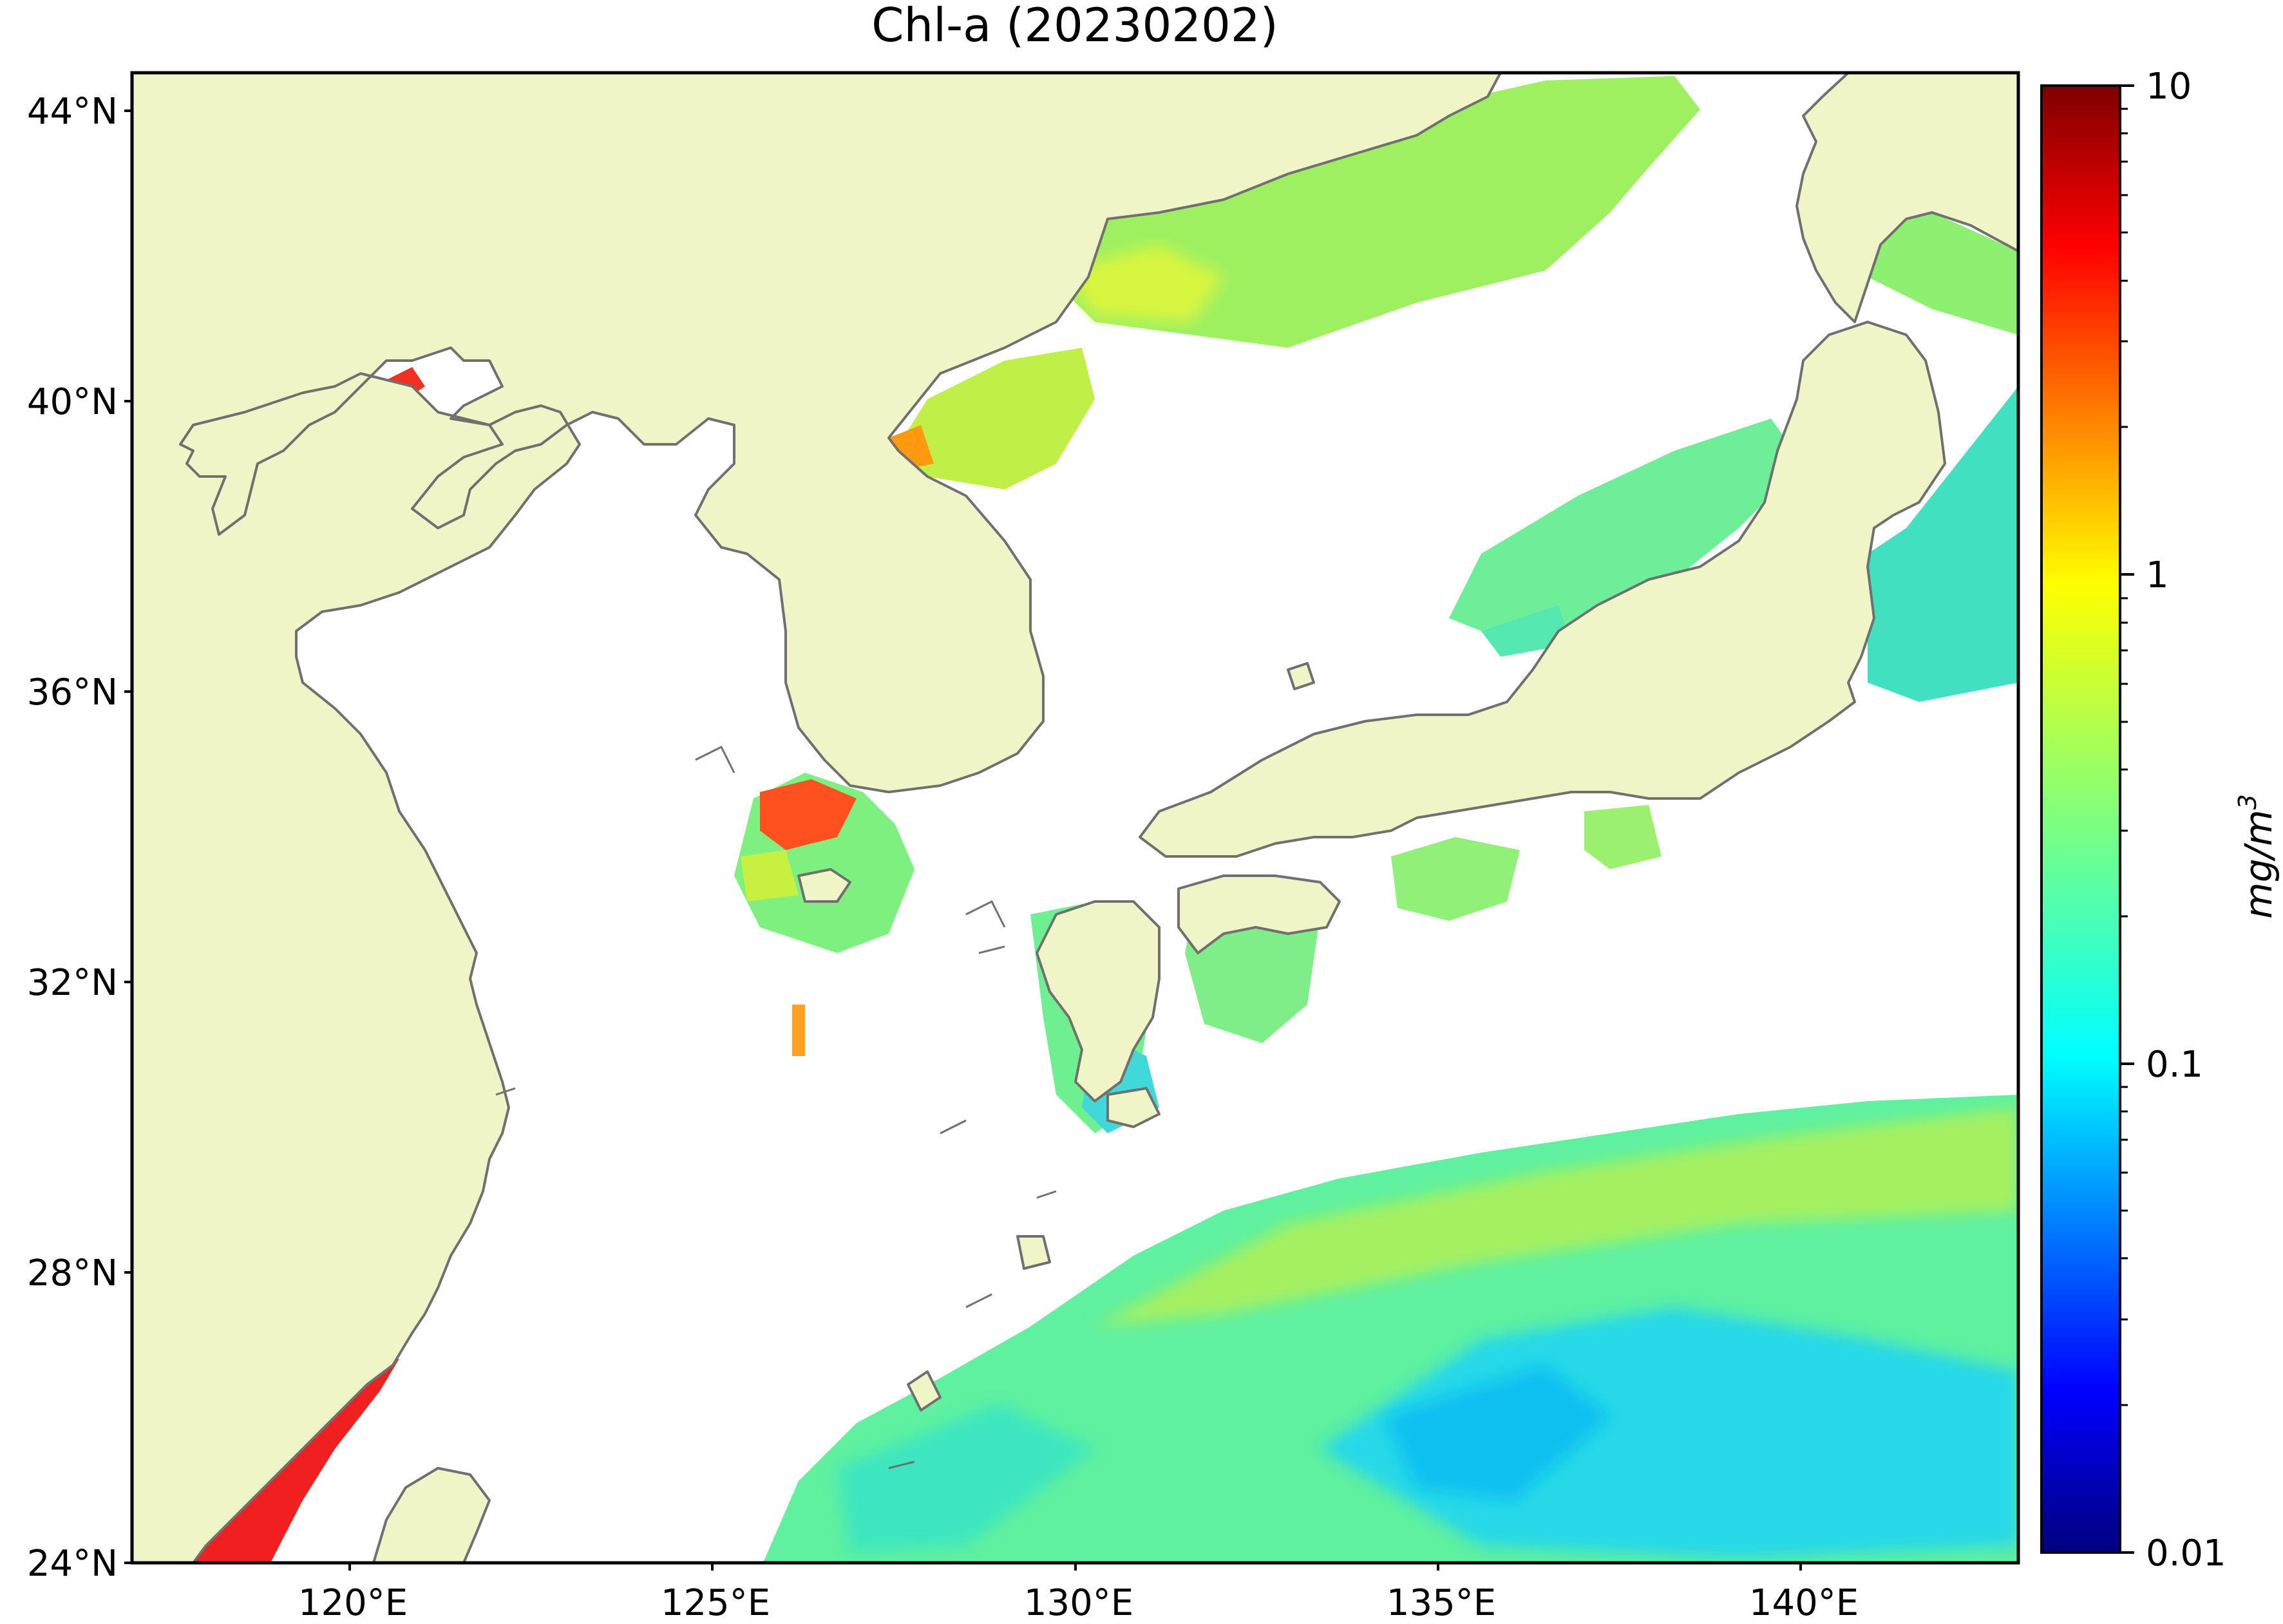 This screenshot has height=1624, width=2283. I want to click on lon-label-130e: 130°E, so click(1078, 1603).